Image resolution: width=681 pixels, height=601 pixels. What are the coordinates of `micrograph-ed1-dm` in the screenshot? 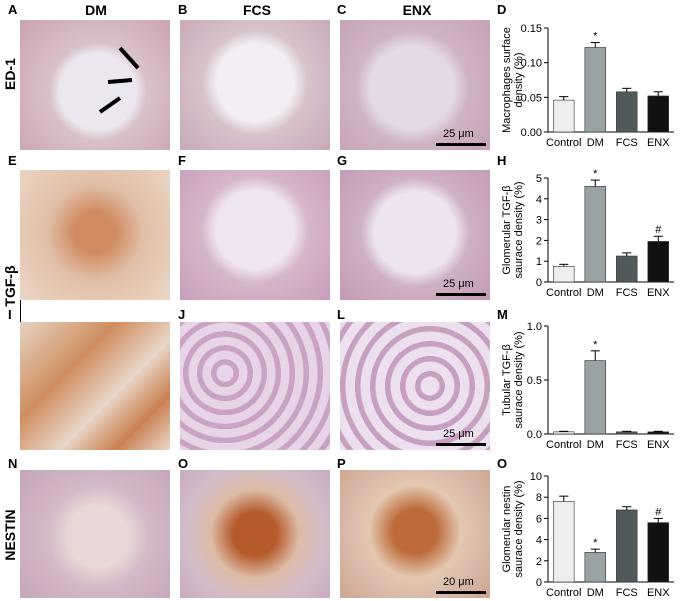 It's located at (95, 85).